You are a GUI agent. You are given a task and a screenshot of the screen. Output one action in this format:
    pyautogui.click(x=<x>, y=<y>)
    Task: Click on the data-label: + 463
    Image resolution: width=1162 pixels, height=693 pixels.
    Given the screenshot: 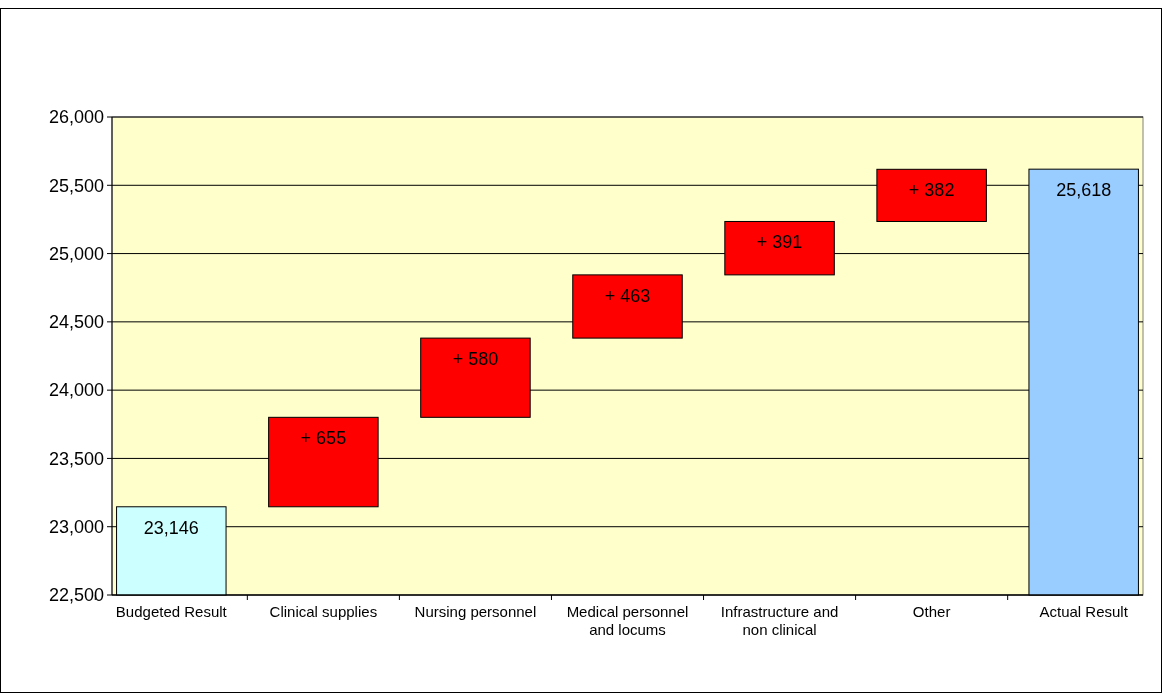 What is the action you would take?
    pyautogui.click(x=627, y=295)
    